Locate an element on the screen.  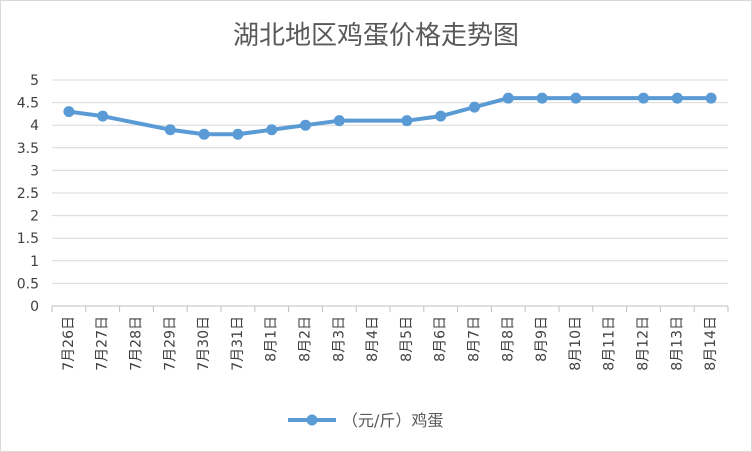
y-tick-label-0: 0 is located at coordinates (34, 307).